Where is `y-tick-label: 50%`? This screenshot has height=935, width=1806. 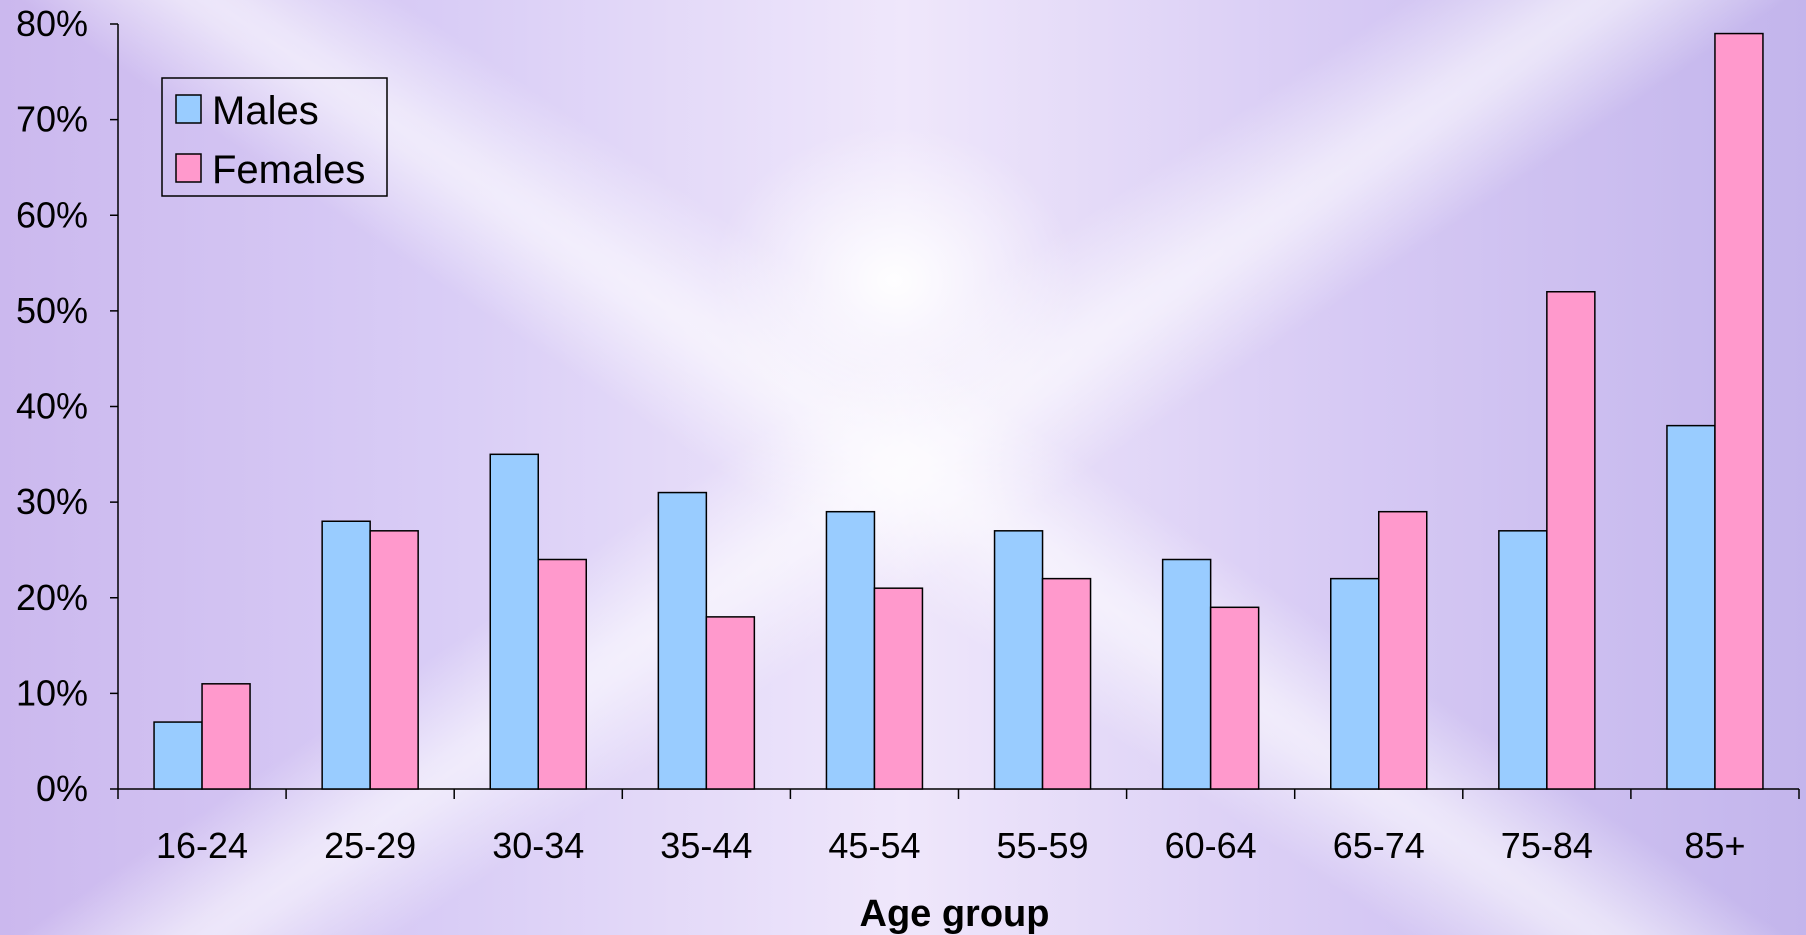
y-tick-label: 50% is located at coordinates (52, 310).